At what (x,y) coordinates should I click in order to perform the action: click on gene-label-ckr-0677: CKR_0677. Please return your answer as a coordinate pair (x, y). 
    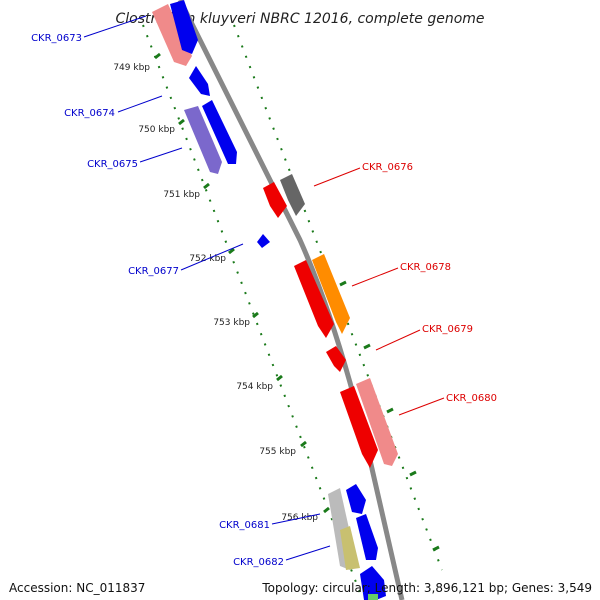
    Looking at the image, I should click on (153, 271).